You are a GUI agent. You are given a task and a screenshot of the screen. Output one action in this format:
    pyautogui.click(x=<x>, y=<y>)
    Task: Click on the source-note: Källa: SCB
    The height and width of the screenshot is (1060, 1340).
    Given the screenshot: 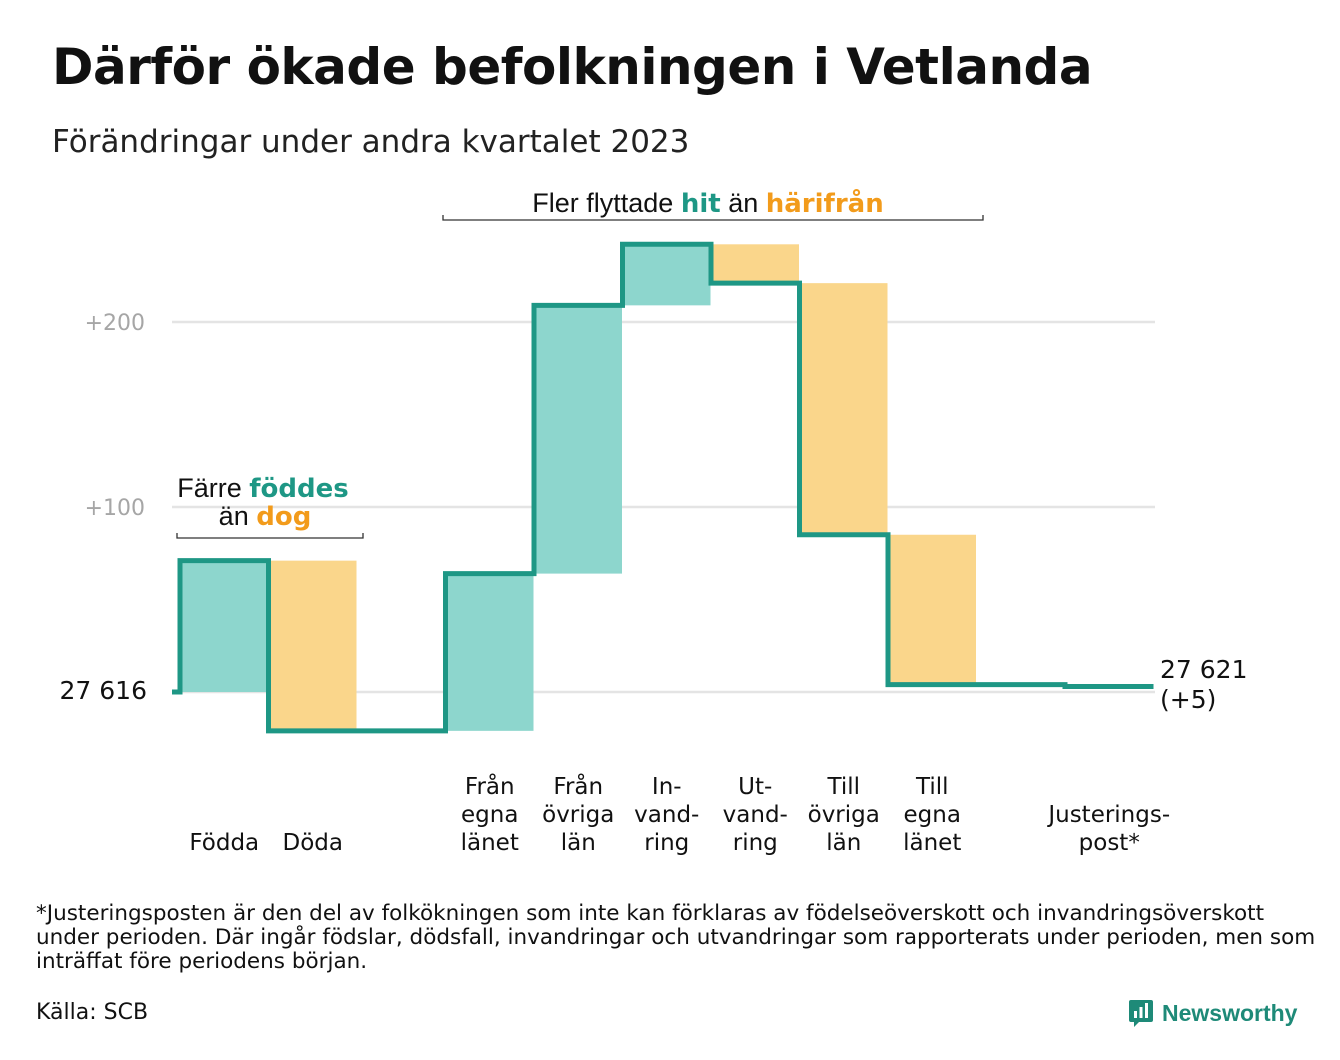 What is the action you would take?
    pyautogui.click(x=92, y=1012)
    